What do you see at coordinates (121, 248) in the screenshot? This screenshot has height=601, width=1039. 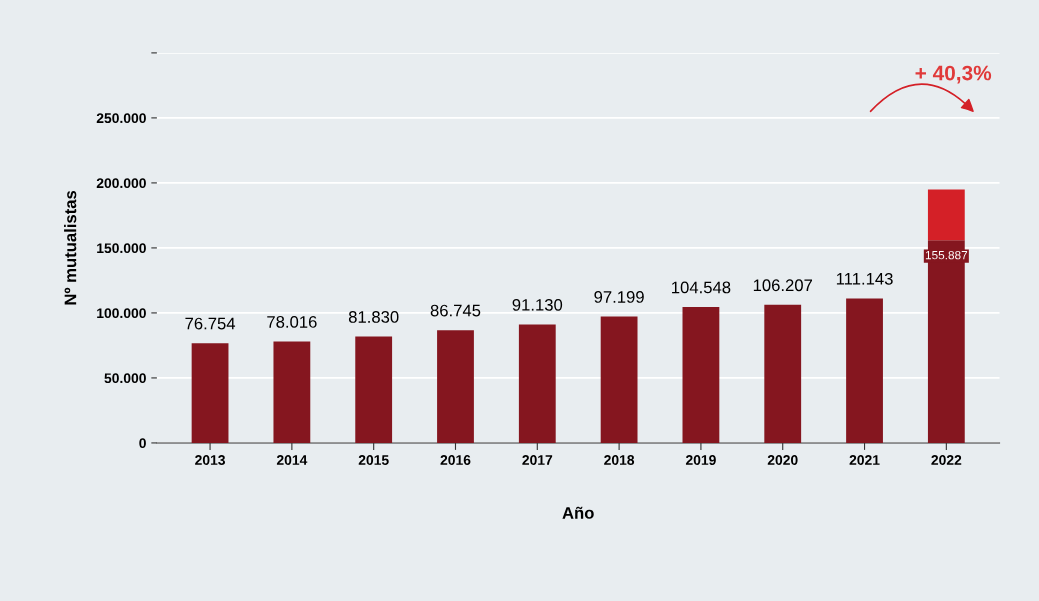 I see `y-tick-label: 150.000` at bounding box center [121, 248].